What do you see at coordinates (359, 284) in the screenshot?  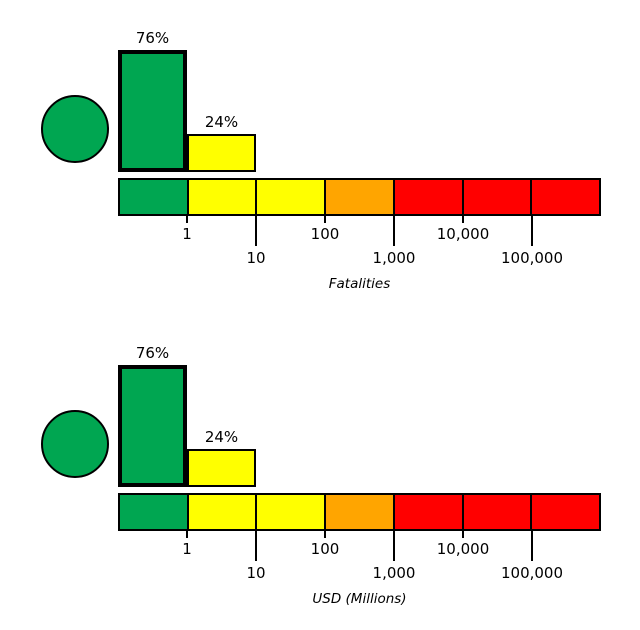 I see `axis-title: Fatalities` at bounding box center [359, 284].